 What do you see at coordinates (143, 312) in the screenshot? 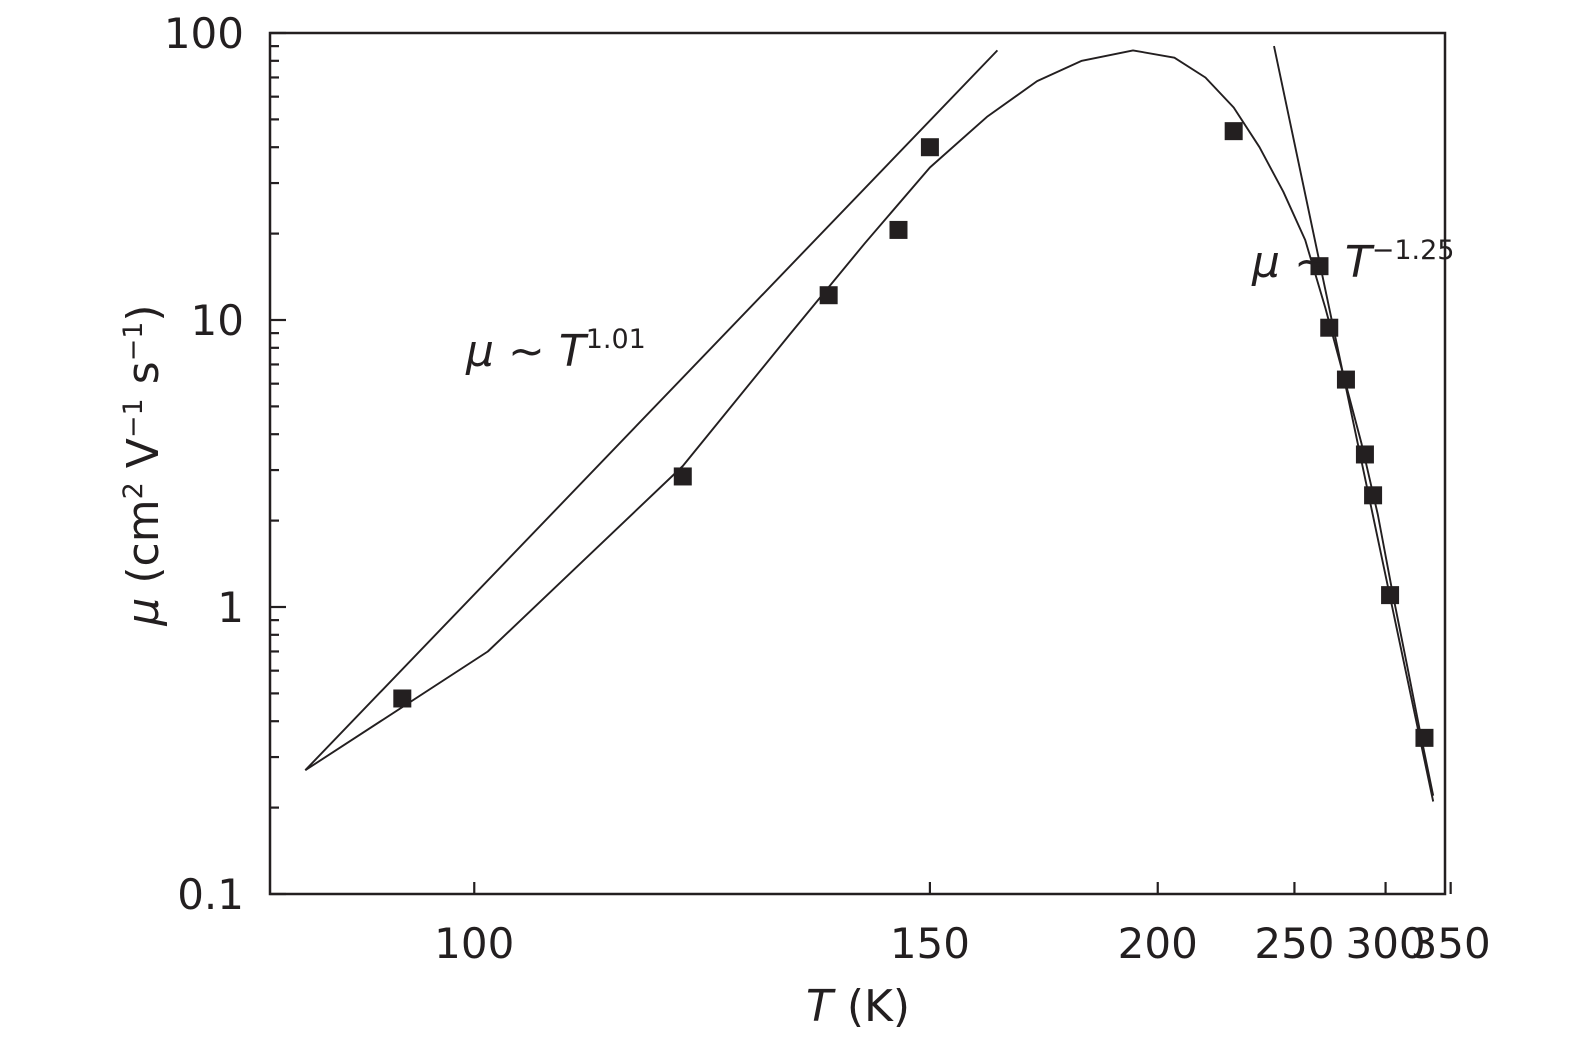
I see `y-axis-label-end: )` at bounding box center [143, 312].